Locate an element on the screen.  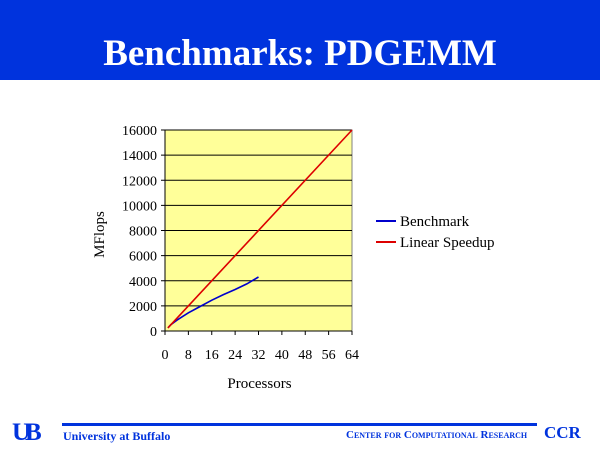
legend: Benchmark Linear Speedup is located at coordinates (435, 232).